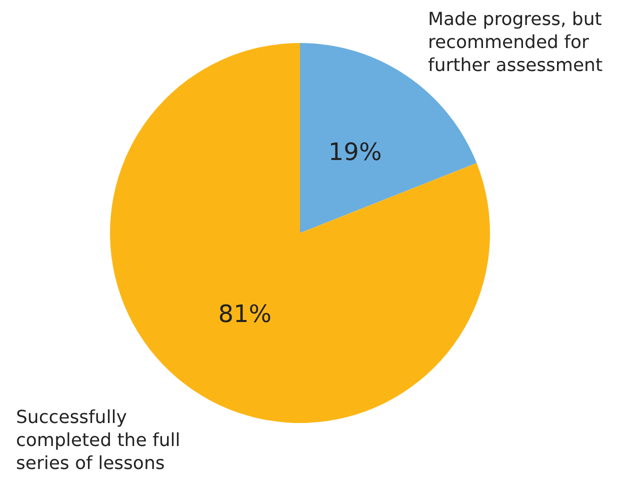 The image size is (634, 481). What do you see at coordinates (518, 42) in the screenshot?
I see `slice-label: Made progress, but recommended for further assessment` at bounding box center [518, 42].